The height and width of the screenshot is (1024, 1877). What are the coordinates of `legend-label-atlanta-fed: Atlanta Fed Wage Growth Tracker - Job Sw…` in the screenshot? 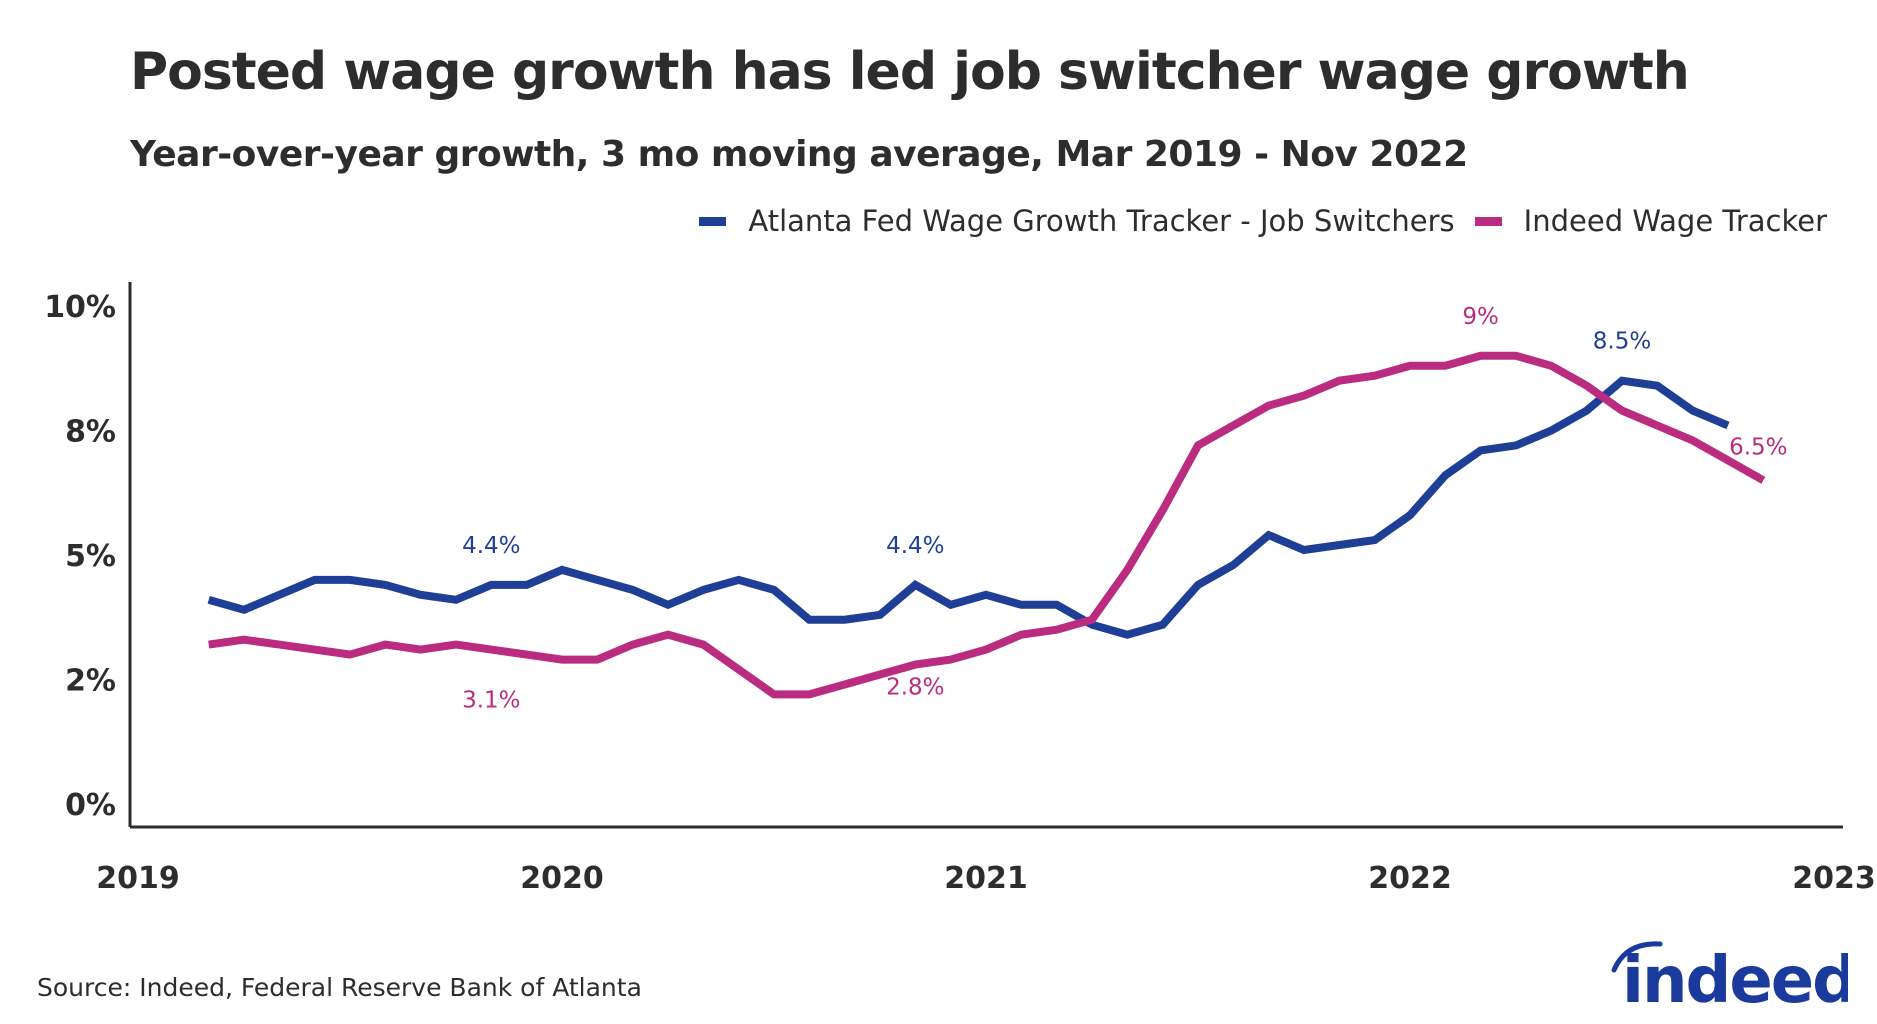 It's located at (1101, 221).